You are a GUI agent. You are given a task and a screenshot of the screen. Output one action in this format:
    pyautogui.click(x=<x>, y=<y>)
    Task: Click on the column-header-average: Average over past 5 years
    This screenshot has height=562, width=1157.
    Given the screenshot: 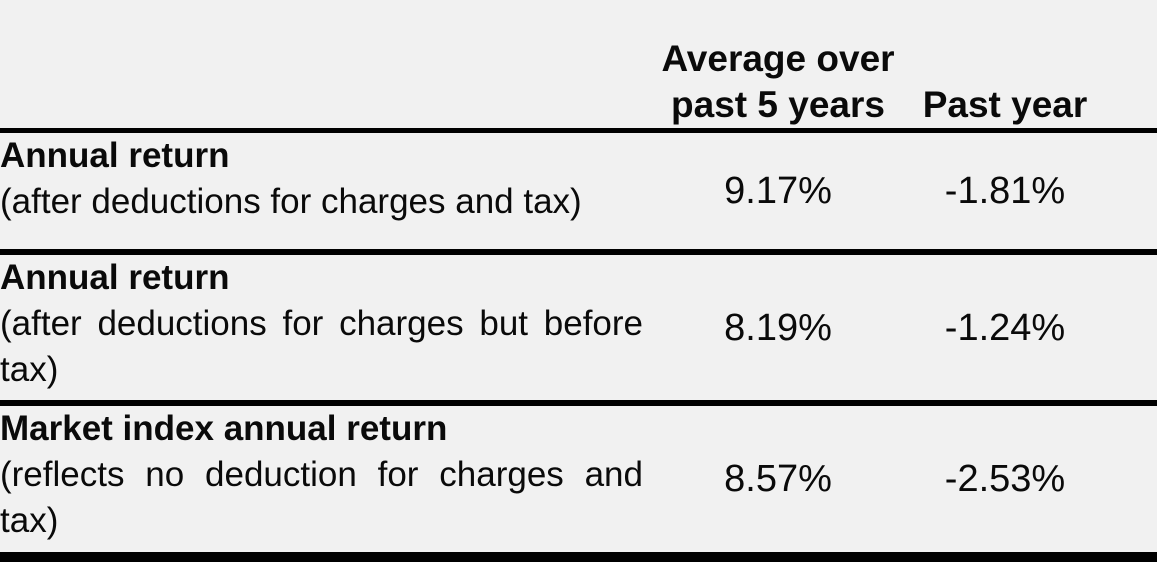 What is the action you would take?
    pyautogui.click(x=778, y=66)
    